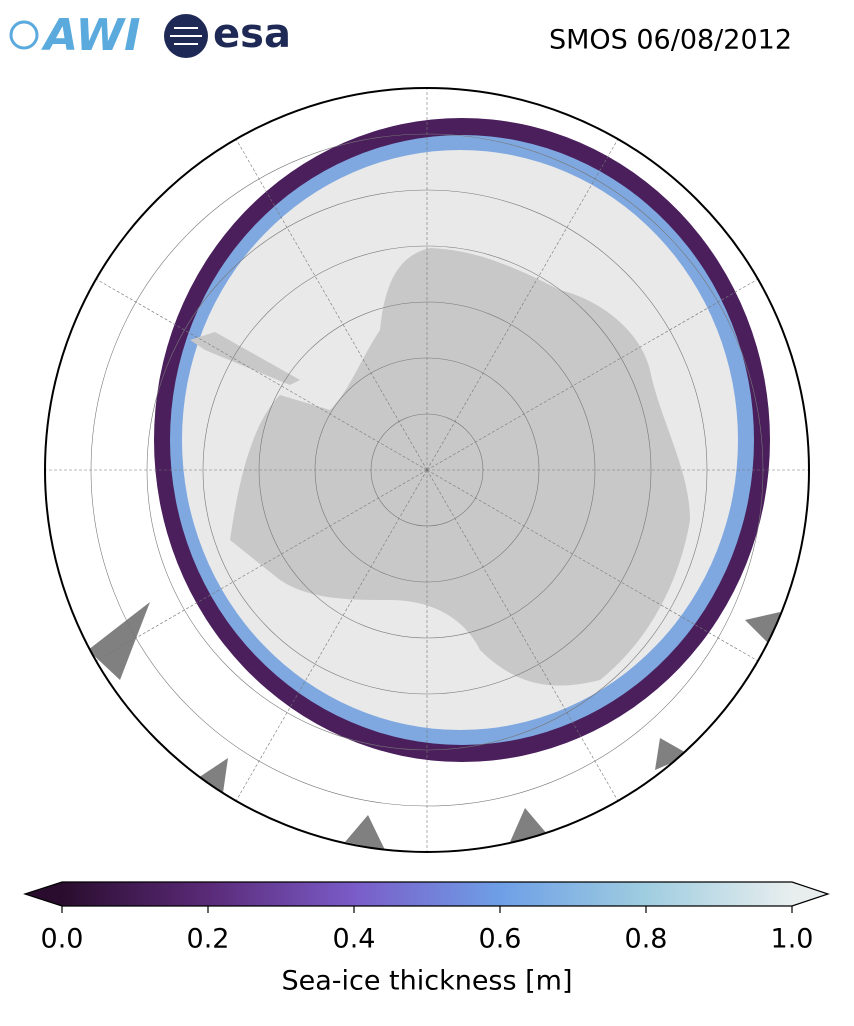 This screenshot has width=854, height=1026. Describe the element at coordinates (252, 34) in the screenshot. I see `esa-logo-text: esa` at that location.